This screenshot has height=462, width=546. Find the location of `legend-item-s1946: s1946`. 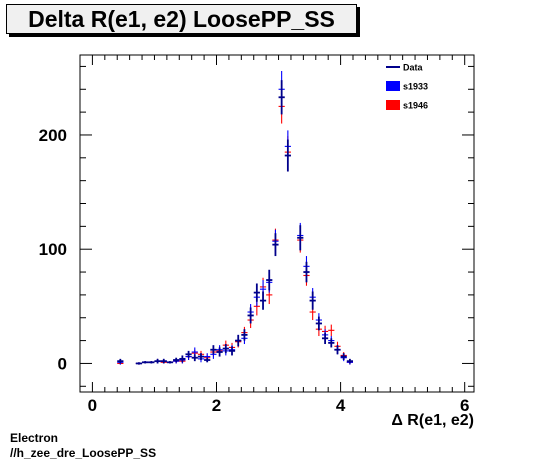

legend-item-s1946: s1946 is located at coordinates (407, 105).